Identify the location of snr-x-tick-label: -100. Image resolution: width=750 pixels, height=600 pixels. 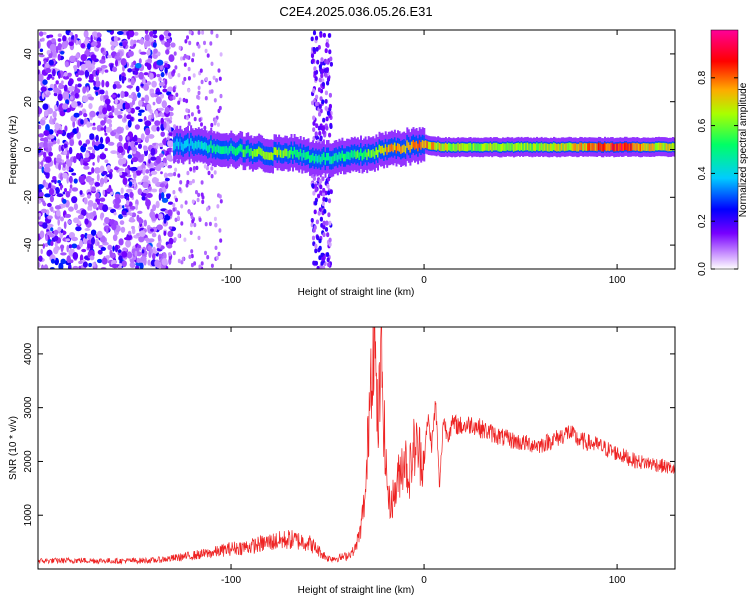
(231, 580).